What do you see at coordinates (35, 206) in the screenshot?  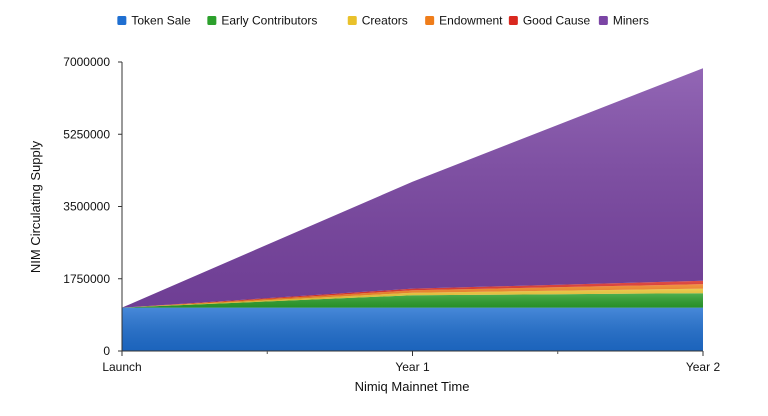 I see `y-axis-title: NIM Circulating Supply` at bounding box center [35, 206].